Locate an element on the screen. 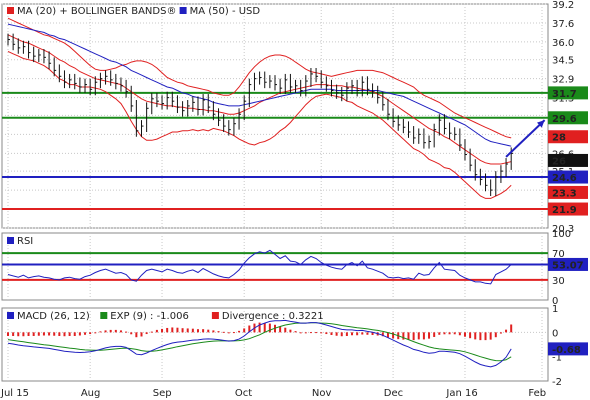 The image size is (590, 400). macd-y-tick-1: 0 is located at coordinates (555, 333).